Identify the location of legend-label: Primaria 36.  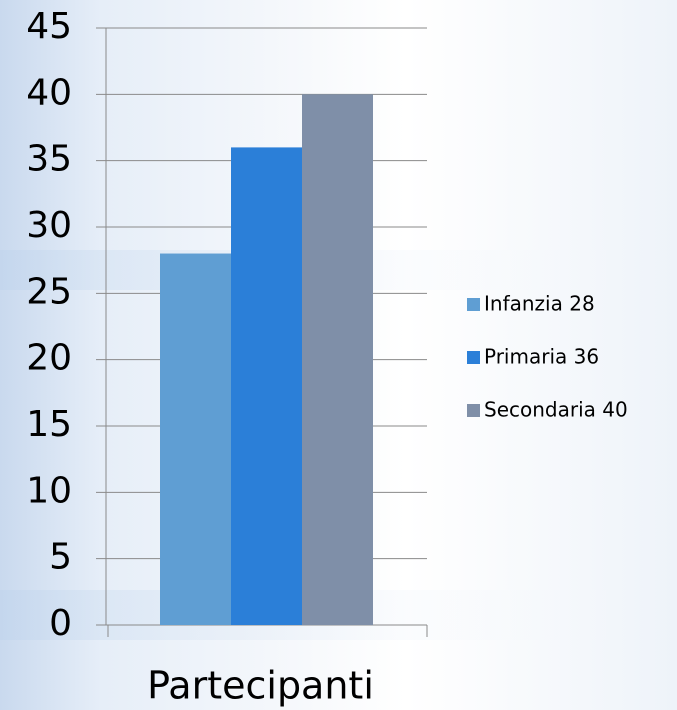
(541, 357).